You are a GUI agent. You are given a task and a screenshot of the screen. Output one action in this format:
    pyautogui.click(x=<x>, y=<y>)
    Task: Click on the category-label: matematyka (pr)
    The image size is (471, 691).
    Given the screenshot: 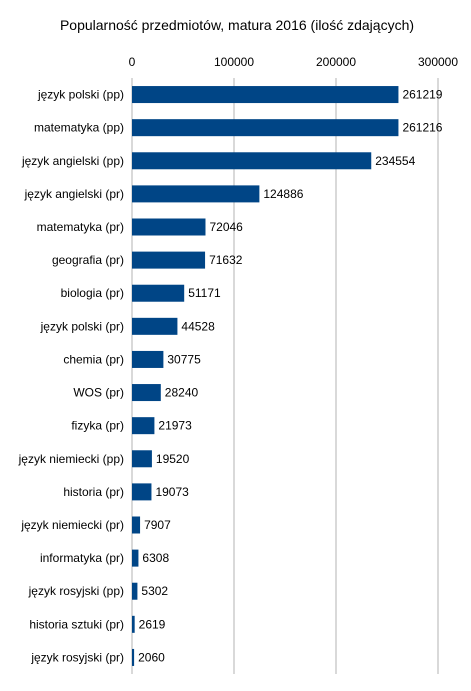 What is the action you would take?
    pyautogui.click(x=80, y=227)
    